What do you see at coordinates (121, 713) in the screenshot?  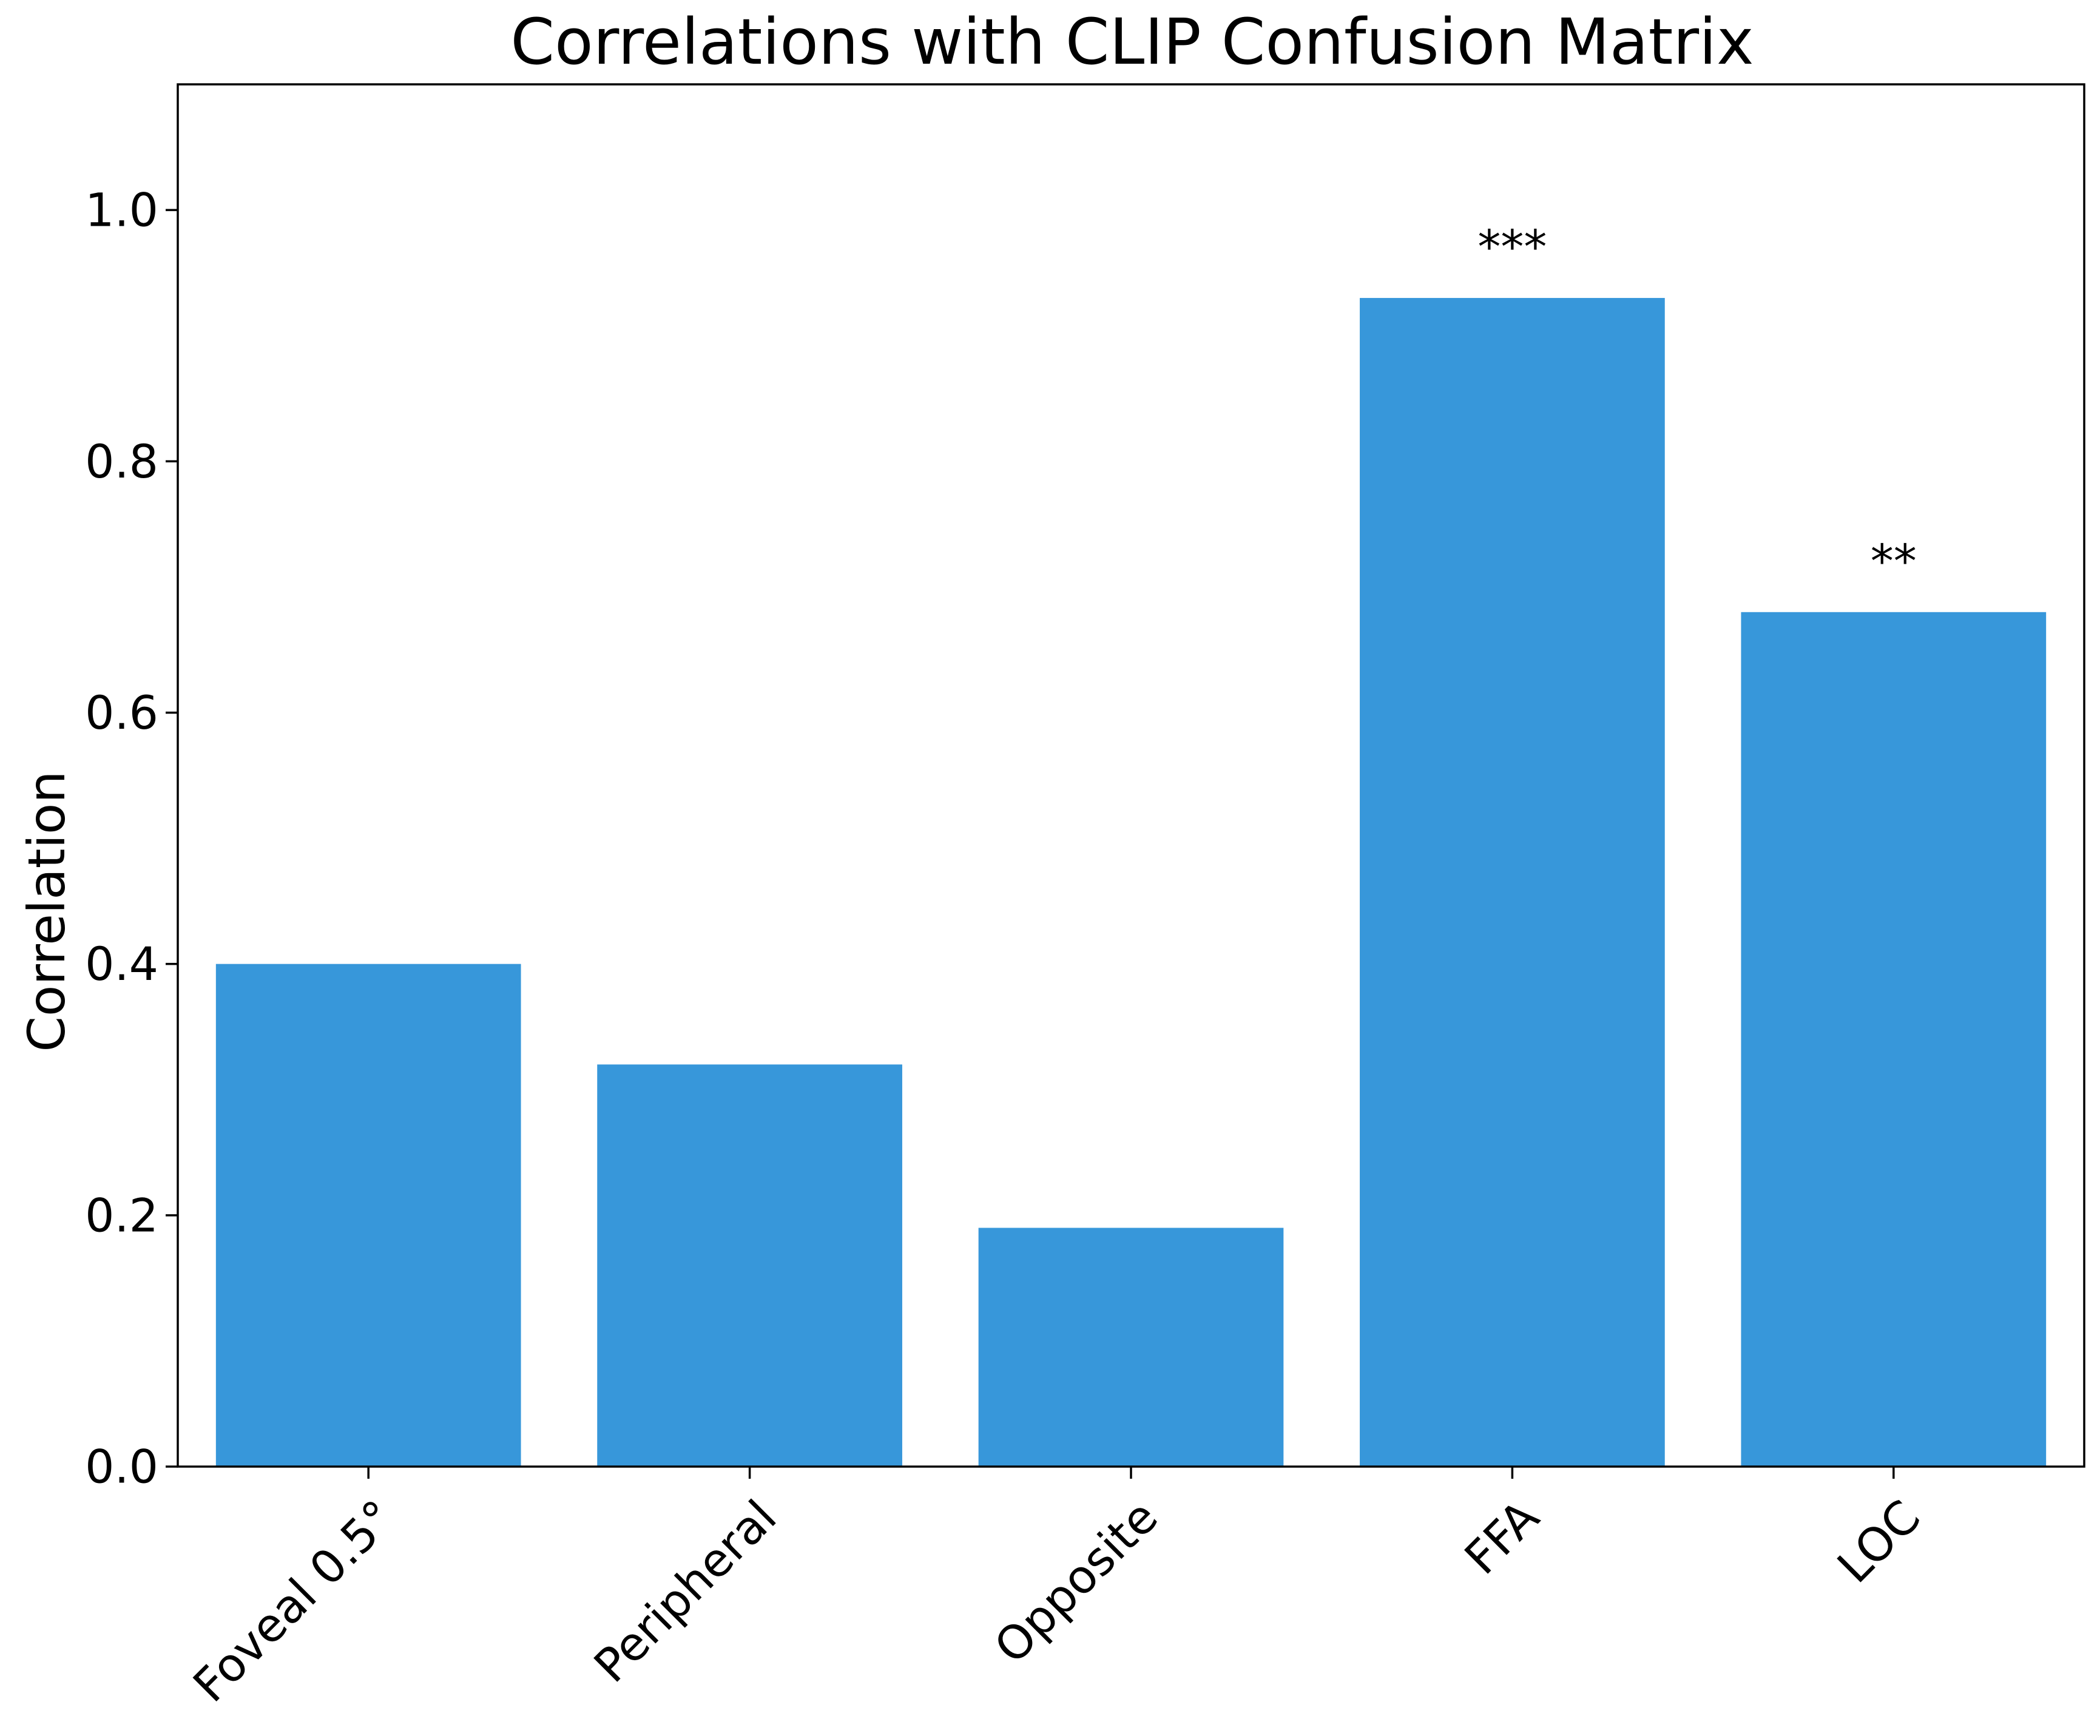 I see `y-tick-label: 0.6` at bounding box center [121, 713].